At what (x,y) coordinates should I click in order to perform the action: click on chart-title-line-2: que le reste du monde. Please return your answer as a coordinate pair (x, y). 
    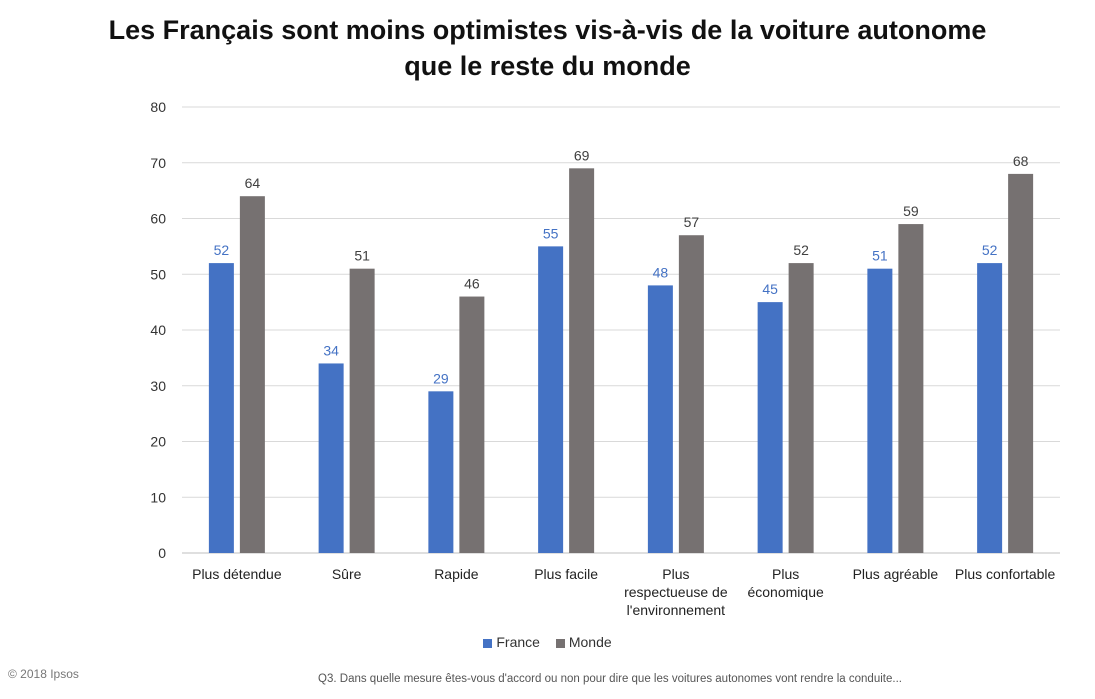
    Looking at the image, I should click on (547, 66).